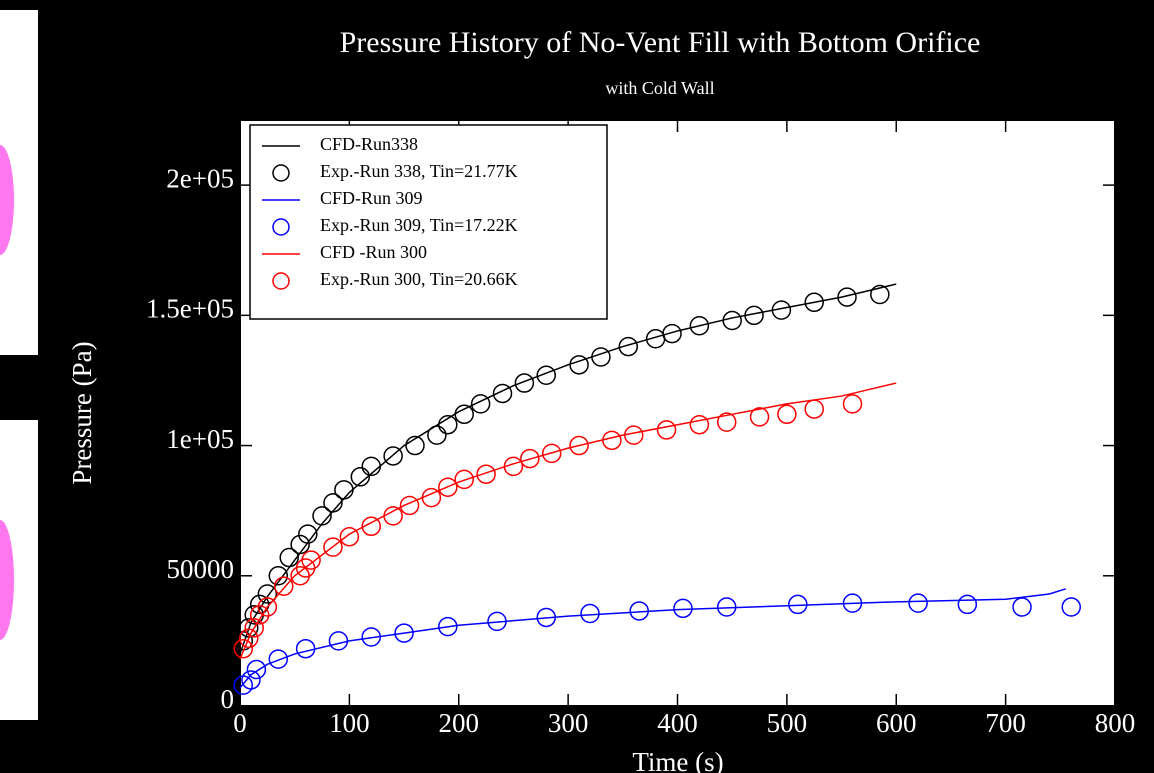  I want to click on x-tick-label: 0, so click(240, 723).